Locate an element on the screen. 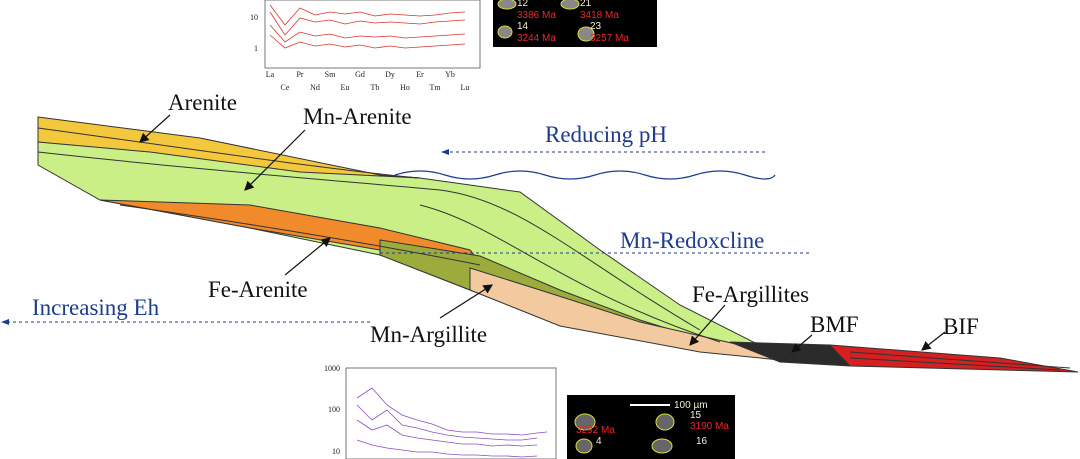  top-ree-plot: 10 1 is located at coordinates (365, 34).